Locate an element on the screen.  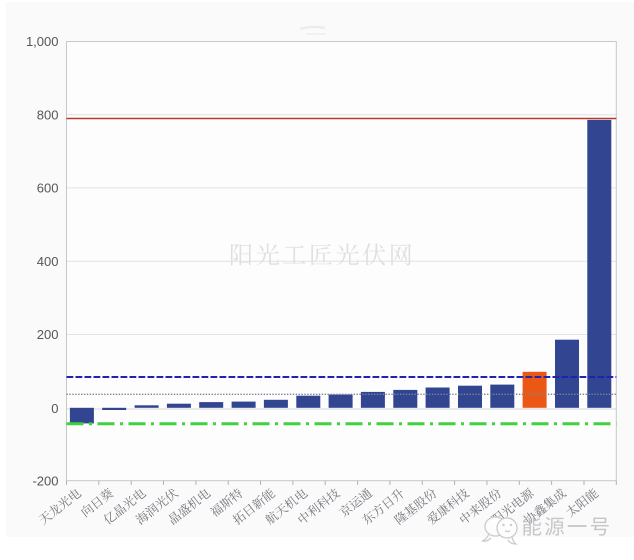
svg-text: 400 is located at coordinates (48, 261).